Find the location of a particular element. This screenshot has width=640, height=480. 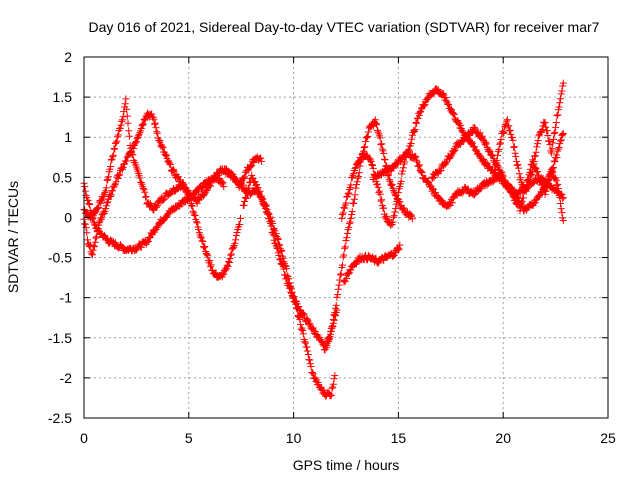

x-tick-label: 15 is located at coordinates (399, 438).